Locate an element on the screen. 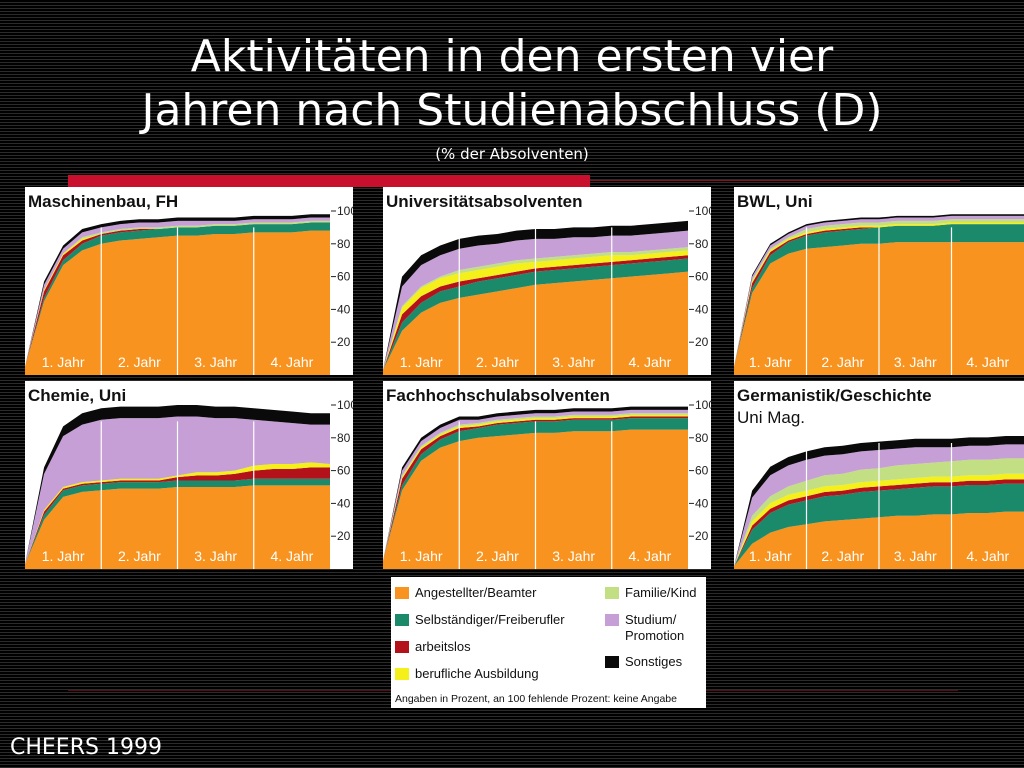  area-series-sonstiges is located at coordinates (177, 485).